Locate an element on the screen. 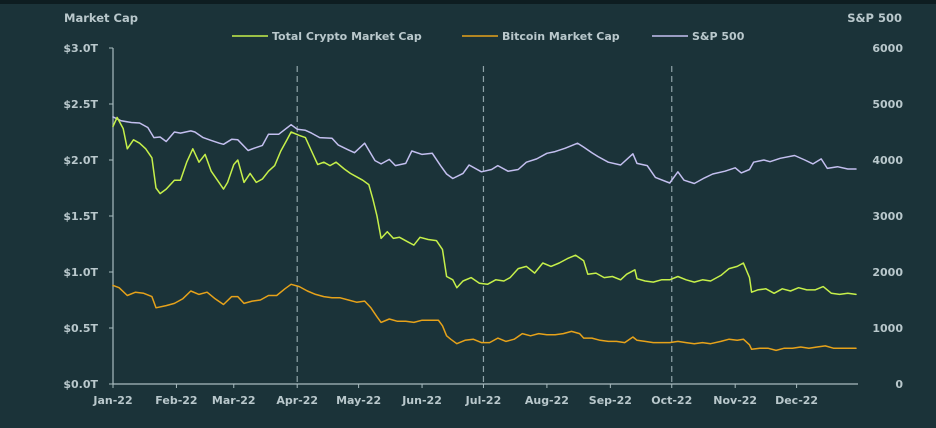 The width and height of the screenshot is (936, 428). right-tick-label: 6000 is located at coordinates (887, 48).